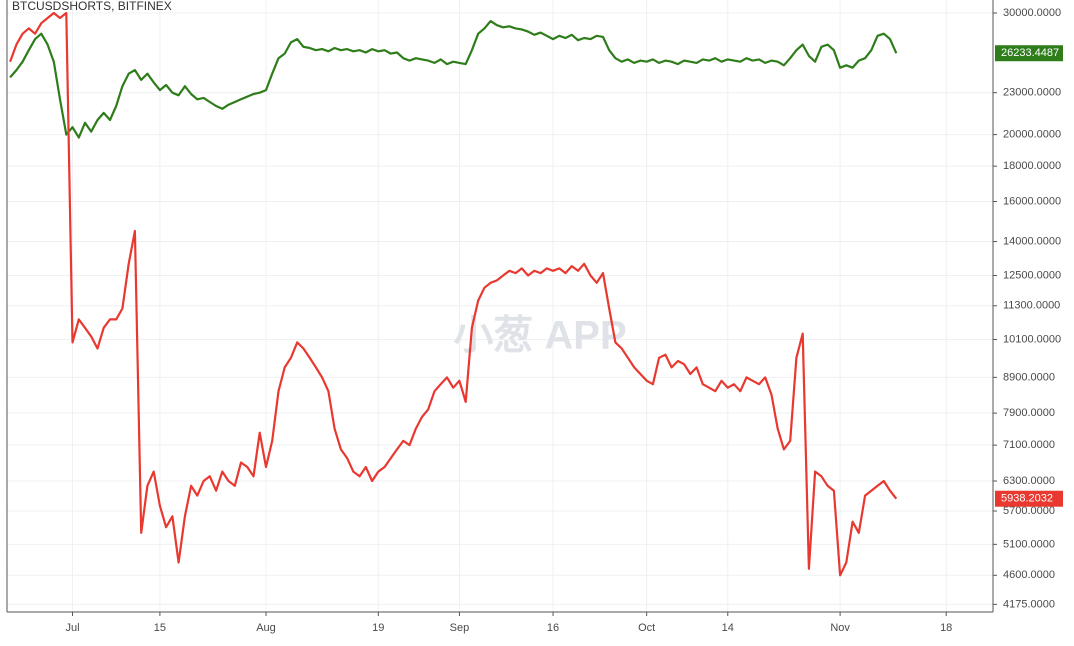 The height and width of the screenshot is (646, 1074). What do you see at coordinates (1032, 134) in the screenshot?
I see `y-tick-label: 20000.0000` at bounding box center [1032, 134].